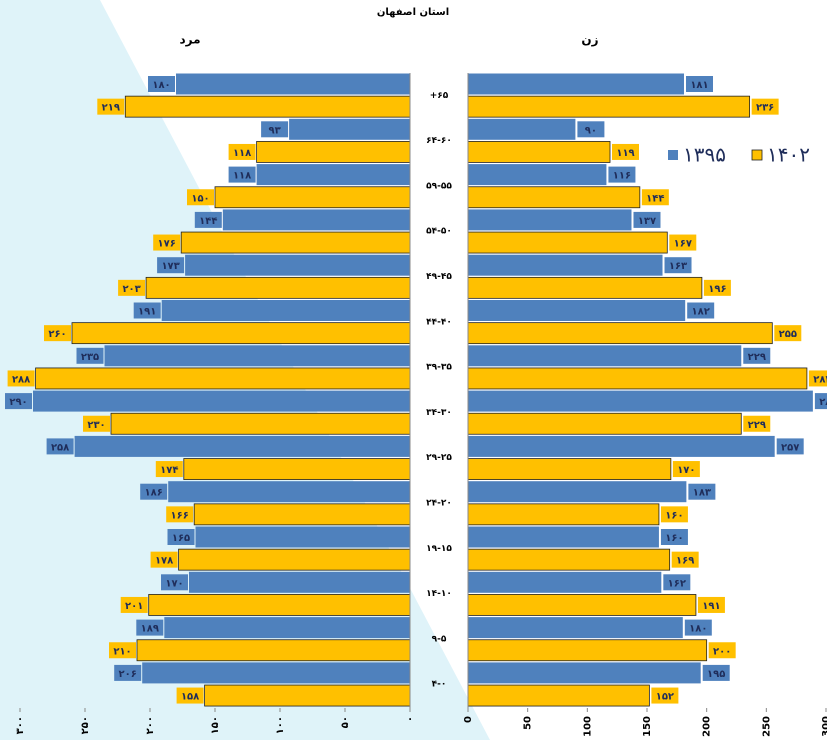  Describe the element at coordinates (280, 725) in the screenshot. I see `x-tick-label: ۱۰۰` at that location.